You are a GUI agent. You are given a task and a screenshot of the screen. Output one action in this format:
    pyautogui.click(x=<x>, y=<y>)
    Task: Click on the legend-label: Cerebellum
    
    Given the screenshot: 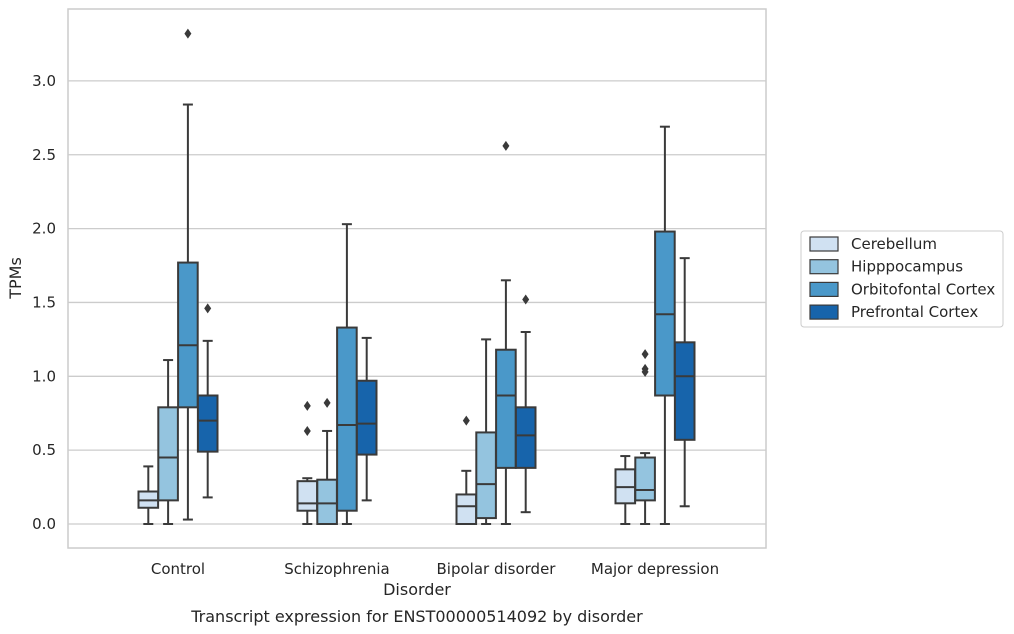 What is the action you would take?
    pyautogui.click(x=894, y=244)
    